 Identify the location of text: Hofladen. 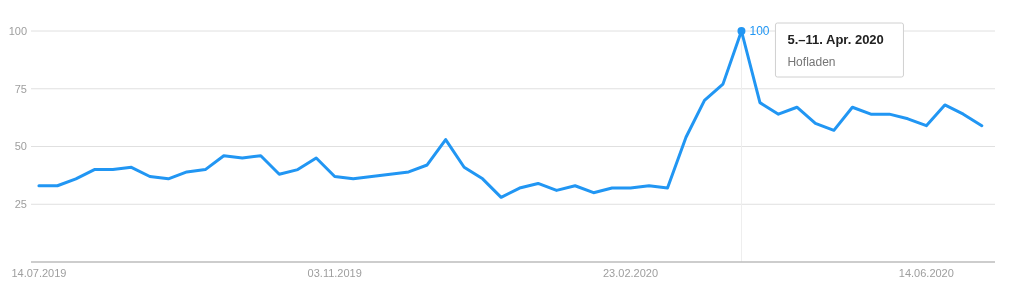
(811, 62).